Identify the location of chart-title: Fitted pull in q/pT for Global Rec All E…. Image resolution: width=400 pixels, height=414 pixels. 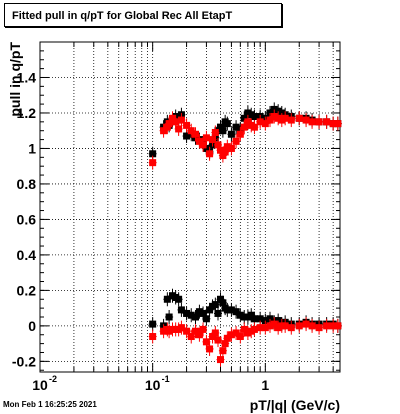
(143, 15).